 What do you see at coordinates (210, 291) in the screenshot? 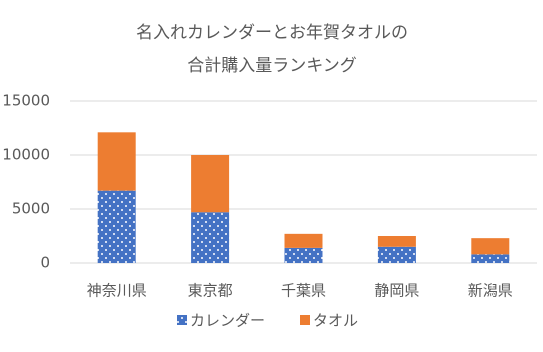
I see `x-tick-label: 東京都` at bounding box center [210, 291].